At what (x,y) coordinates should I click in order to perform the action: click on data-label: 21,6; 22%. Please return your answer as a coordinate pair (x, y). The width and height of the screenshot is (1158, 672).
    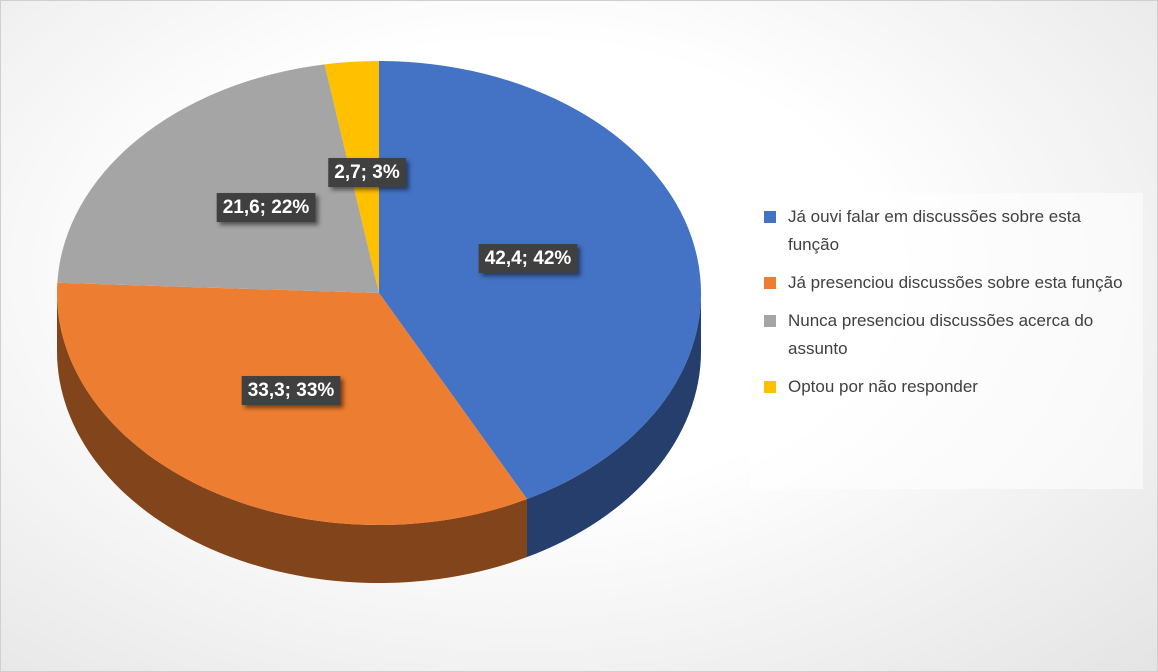
    Looking at the image, I should click on (266, 207).